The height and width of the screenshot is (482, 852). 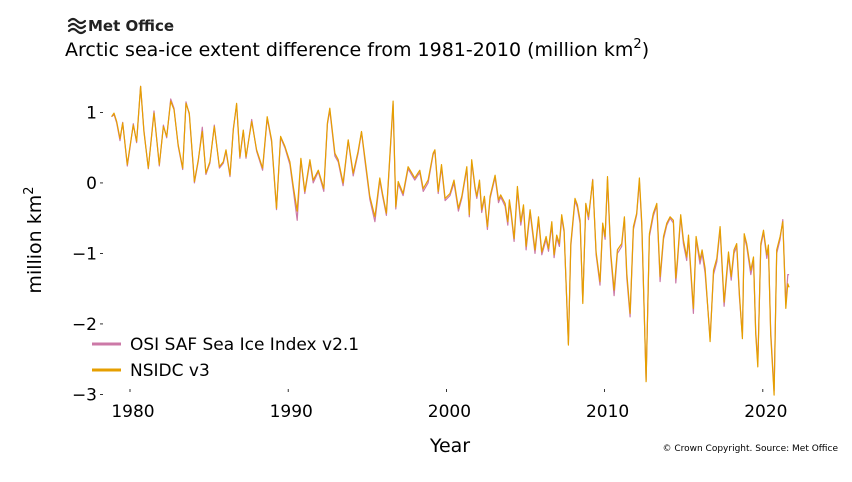 What do you see at coordinates (84, 395) in the screenshot?
I see `y-tick-label: −3` at bounding box center [84, 395].